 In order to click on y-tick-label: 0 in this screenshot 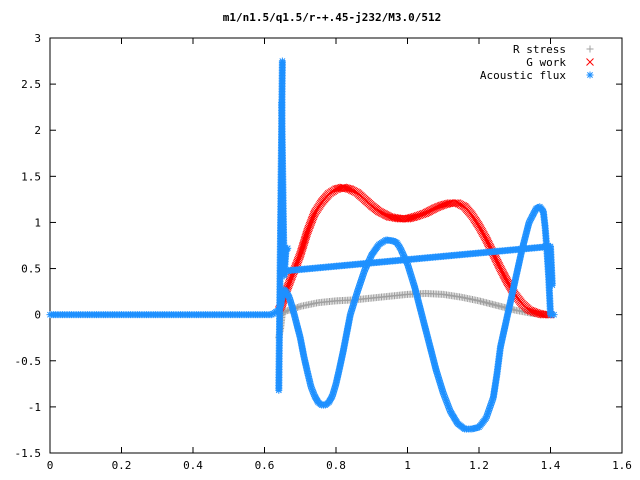, I will do `click(37, 315)`.